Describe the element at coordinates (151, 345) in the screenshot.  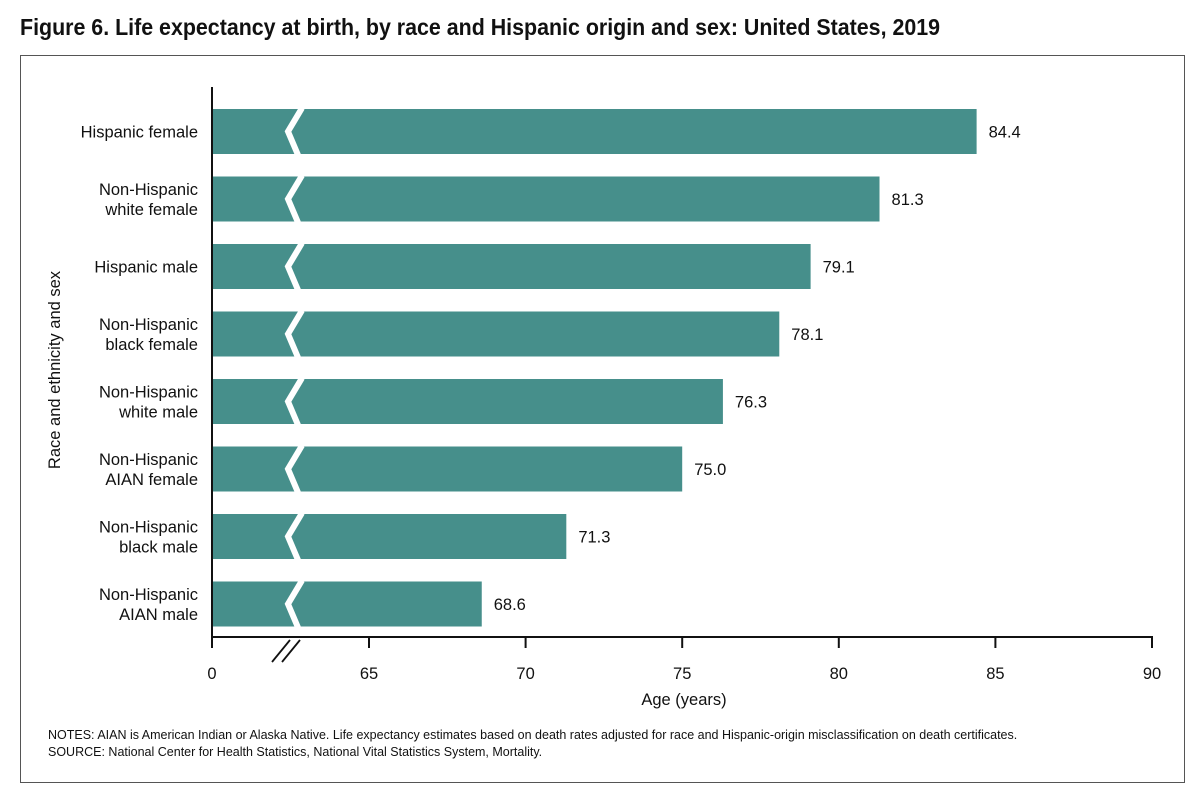
I see `category-label: black female` at that location.